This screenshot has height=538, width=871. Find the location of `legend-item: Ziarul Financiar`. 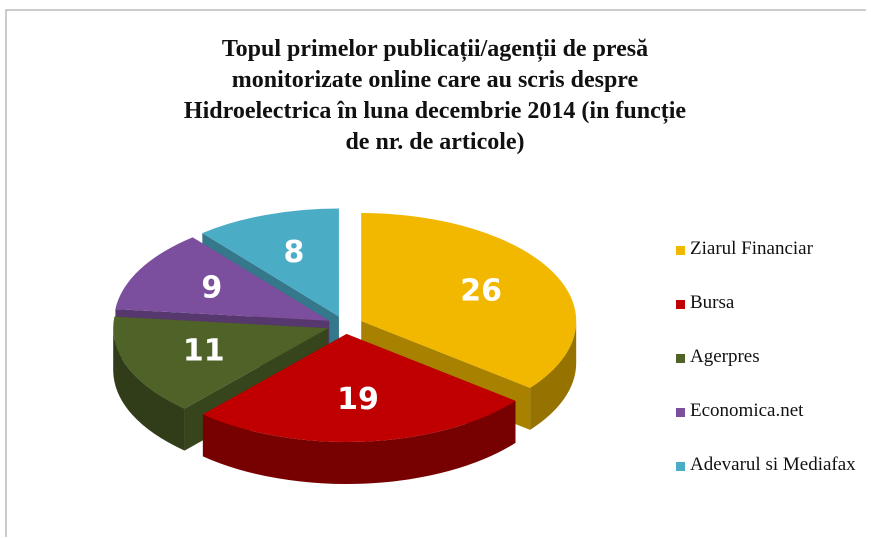

legend-item: Ziarul Financiar is located at coordinates (768, 249).